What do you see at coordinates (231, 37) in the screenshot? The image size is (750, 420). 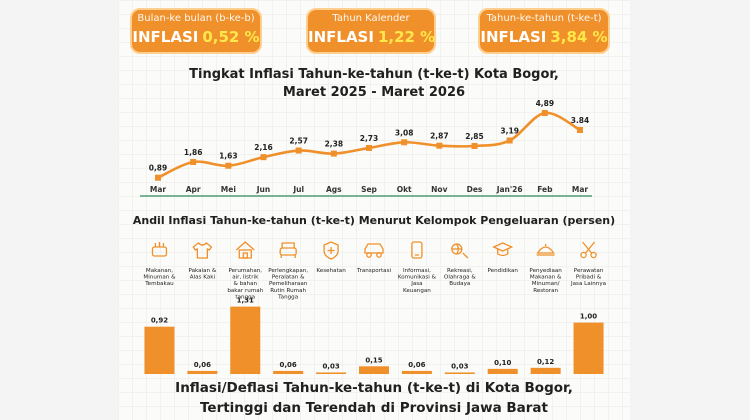 I see `badge-number: 0,52 %` at bounding box center [231, 37].